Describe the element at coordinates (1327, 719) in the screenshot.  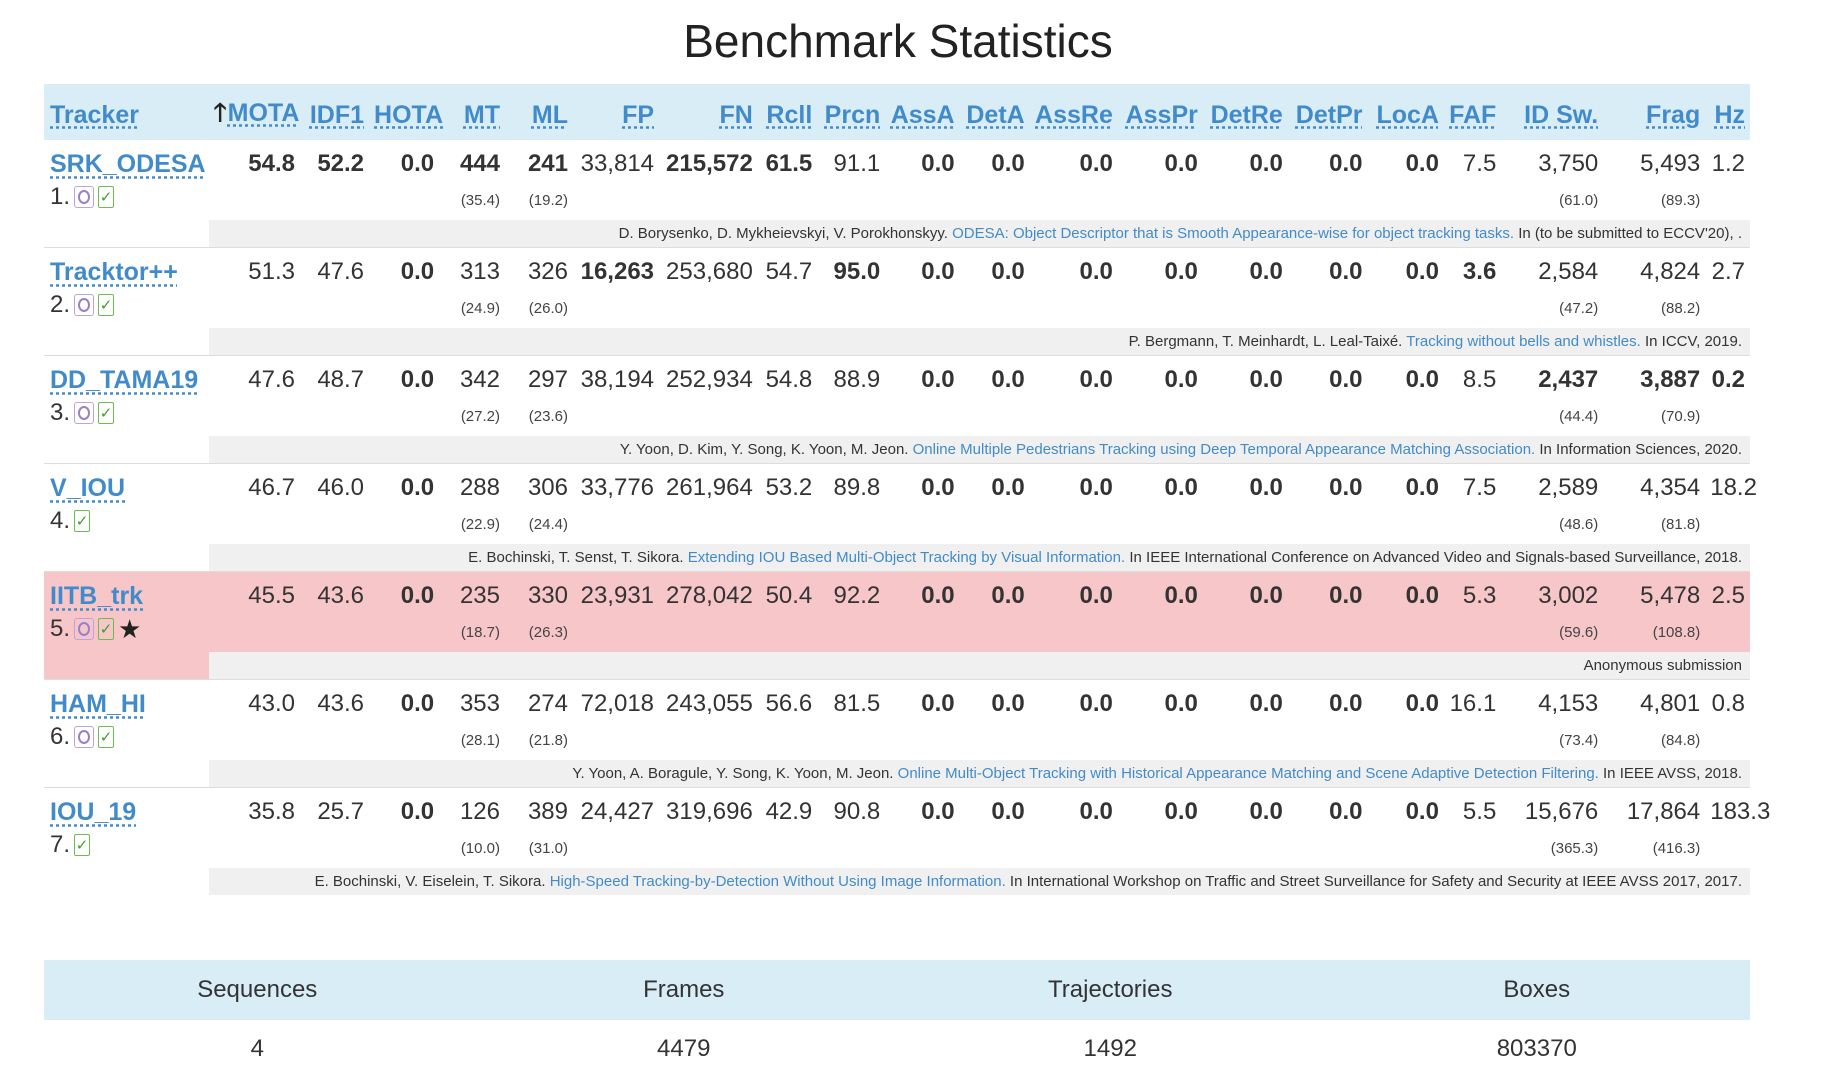
I see `cell-detpr: 0.0` at that location.